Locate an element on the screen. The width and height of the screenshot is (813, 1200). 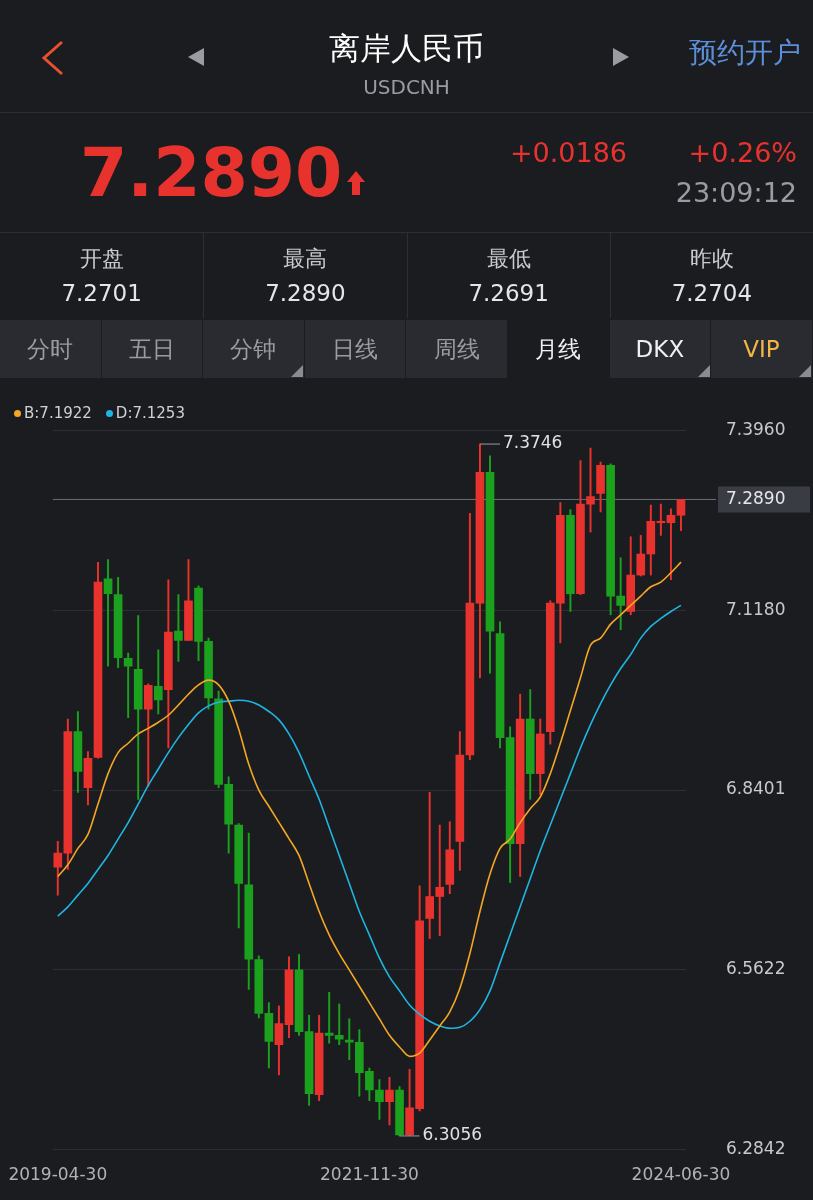
x-tick-label: 2019-04-30 is located at coordinates (58, 1174).